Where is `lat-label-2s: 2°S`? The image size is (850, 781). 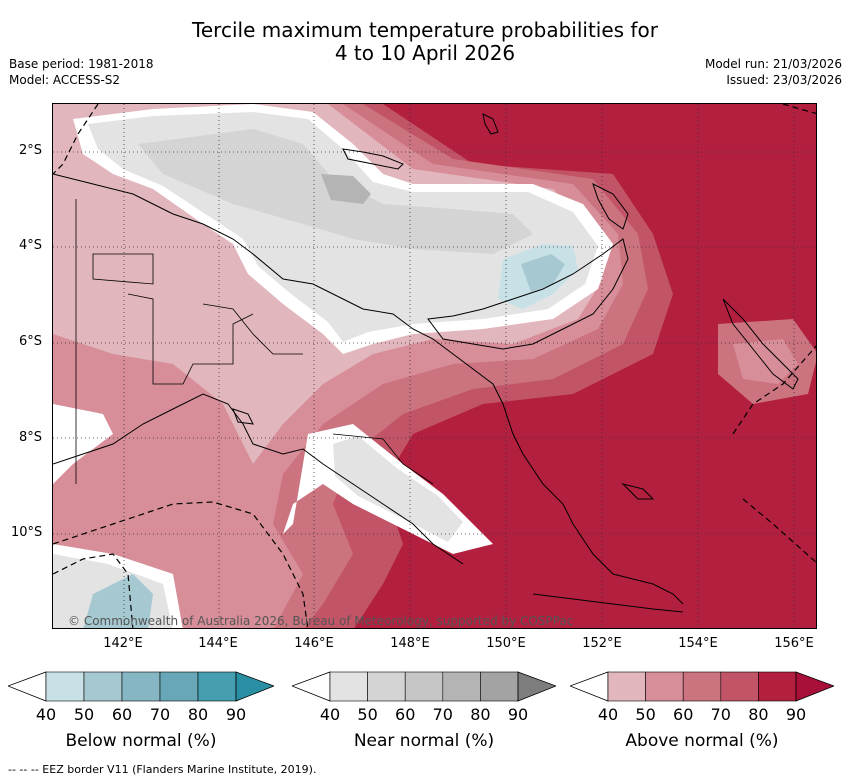 lat-label-2s: 2°S is located at coordinates (31, 150).